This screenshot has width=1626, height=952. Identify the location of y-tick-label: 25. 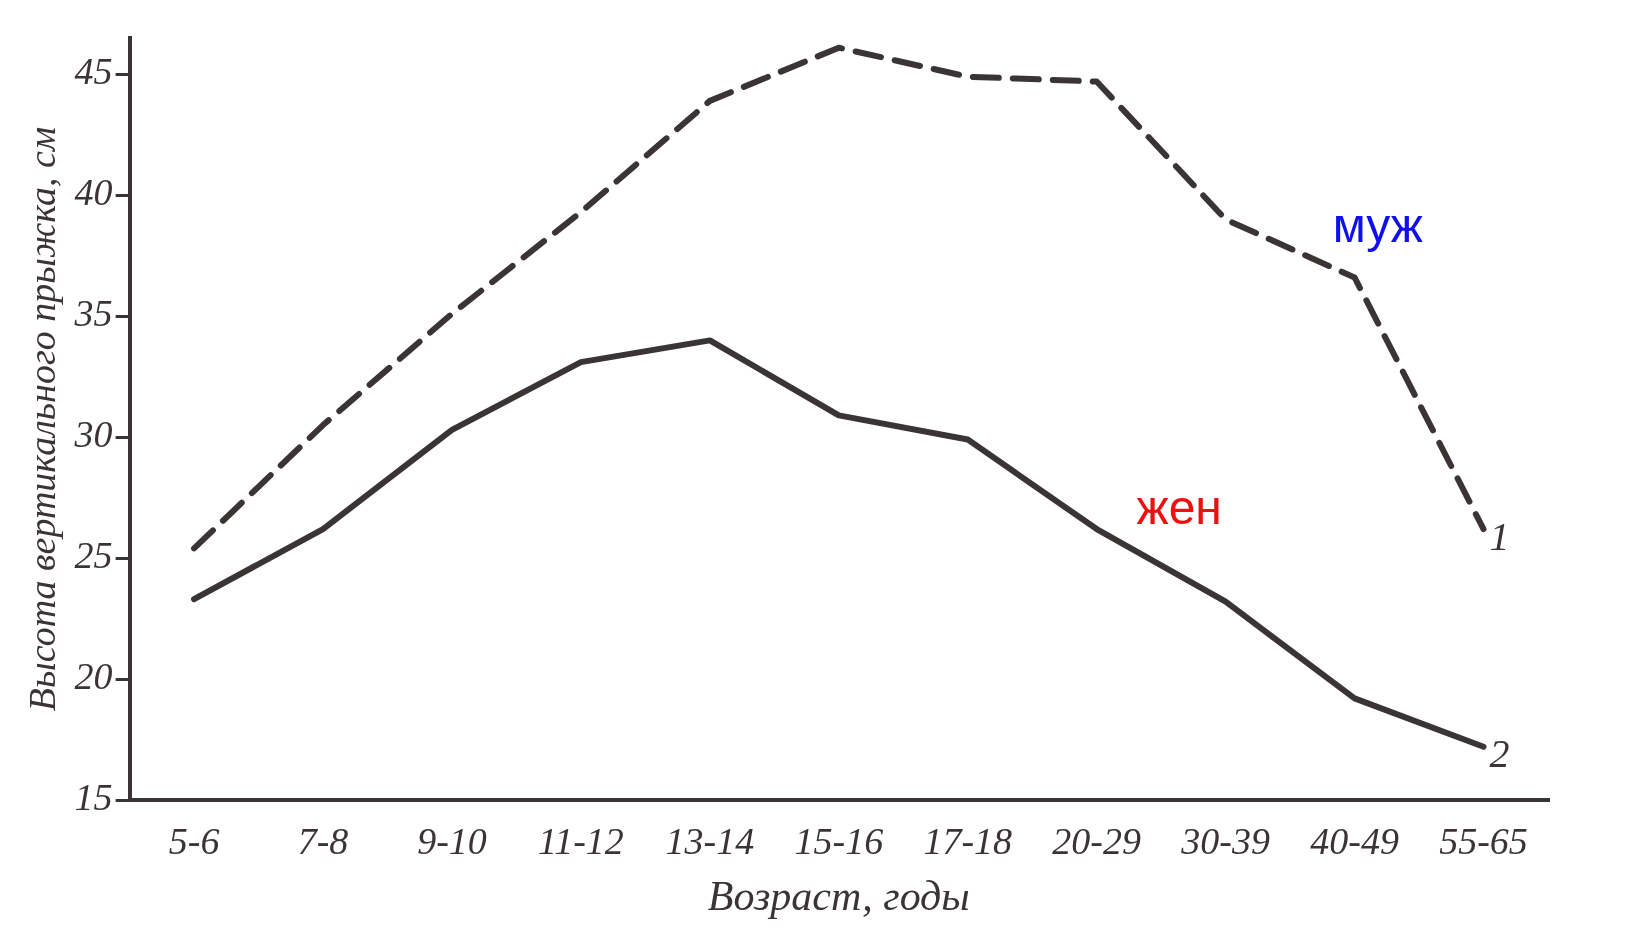
(93, 555).